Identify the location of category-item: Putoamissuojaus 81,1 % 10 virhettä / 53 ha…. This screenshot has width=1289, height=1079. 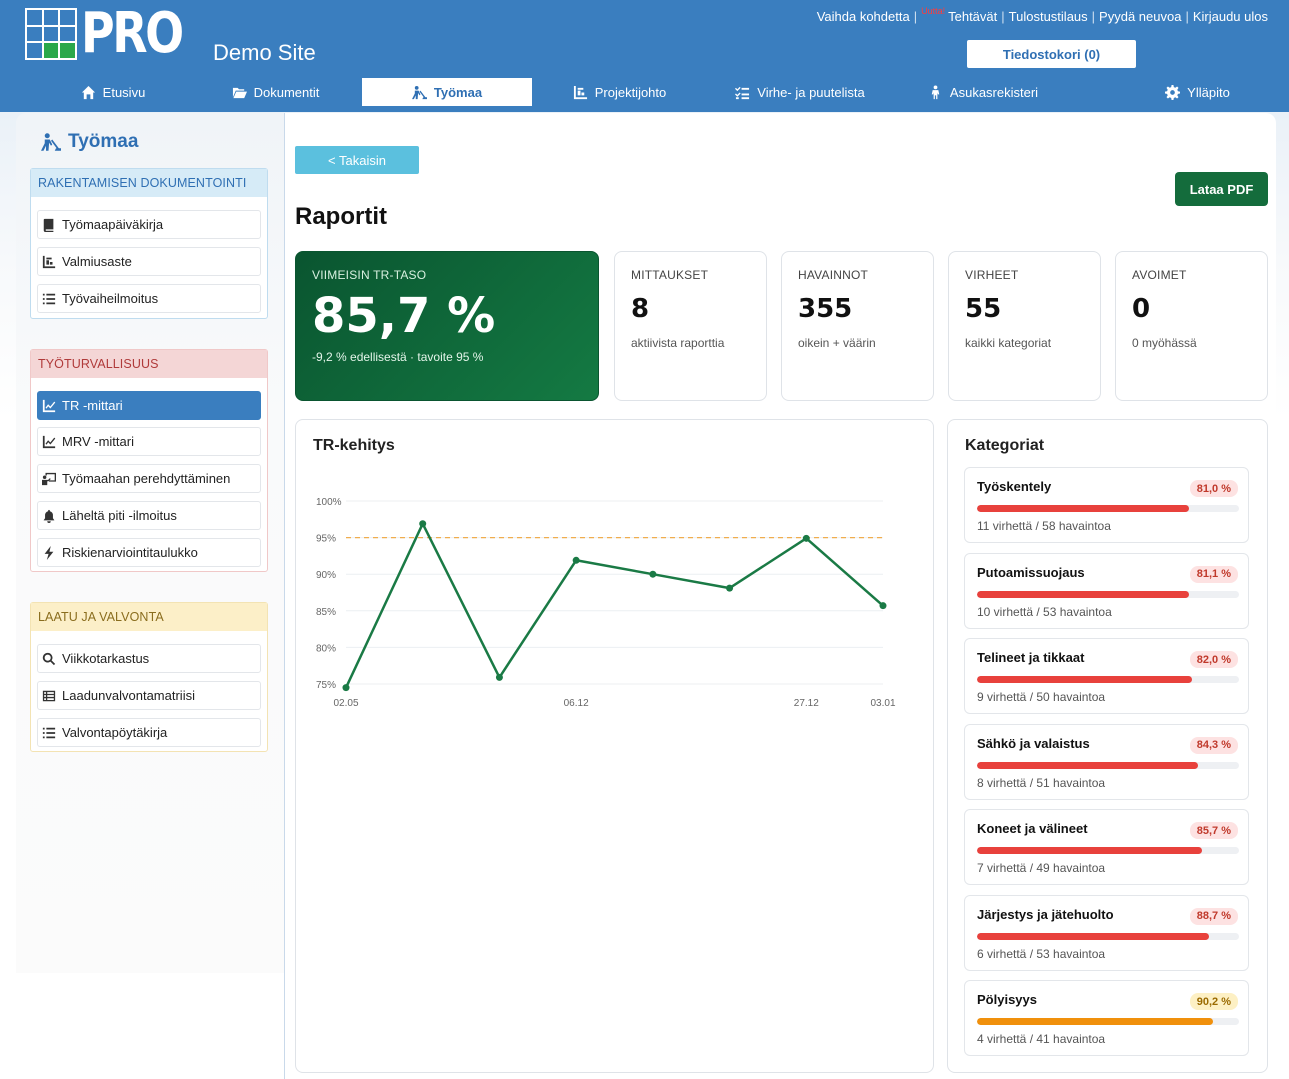
(1106, 590).